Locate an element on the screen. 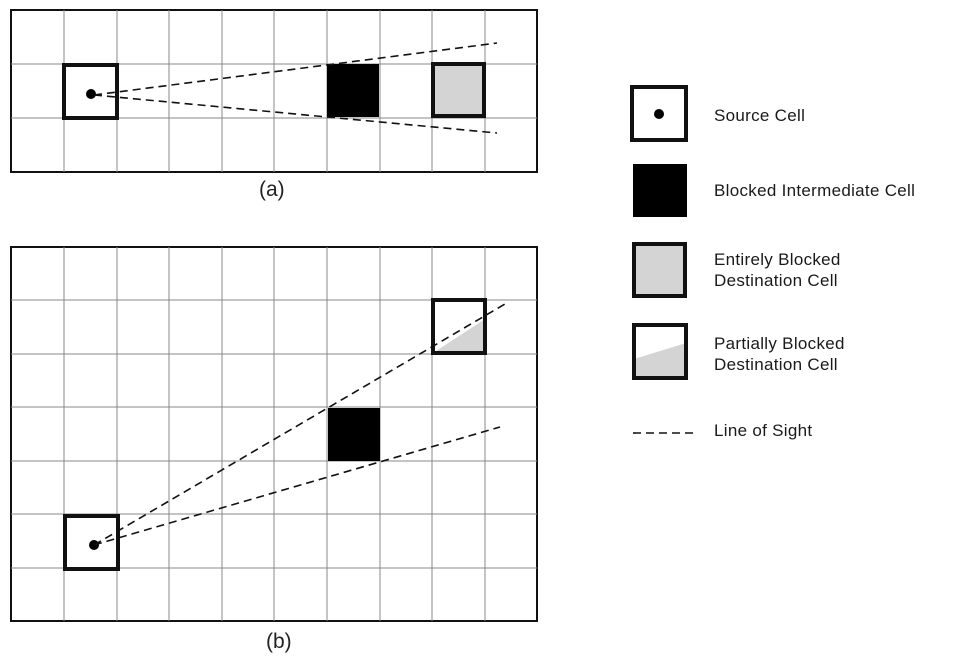 This screenshot has height=662, width=962. legend-partially-blocked-label: Partially Blocked Destination Cell is located at coordinates (779, 354).